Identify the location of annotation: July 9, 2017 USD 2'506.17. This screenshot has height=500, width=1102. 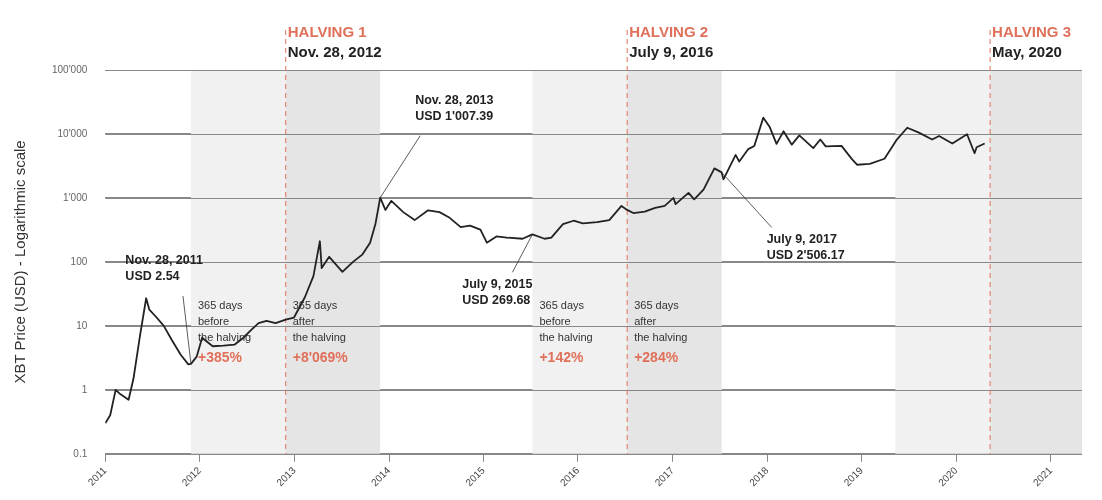
(805, 247).